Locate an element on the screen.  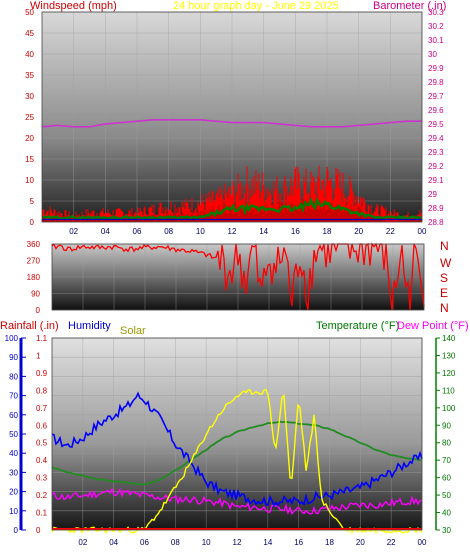
barometer-tick-label: 29.5 is located at coordinates (436, 124).